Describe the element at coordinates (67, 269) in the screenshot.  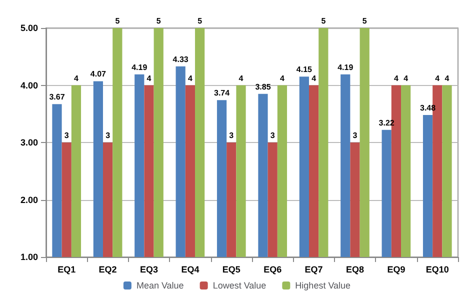
I see `x-tick-label: EQ1` at that location.